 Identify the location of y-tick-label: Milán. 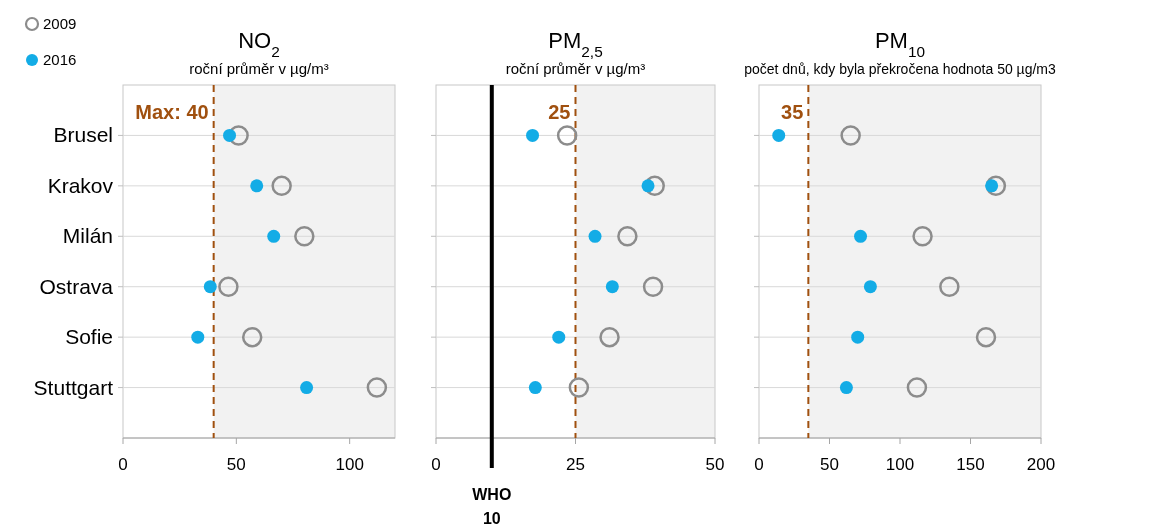
(87, 236).